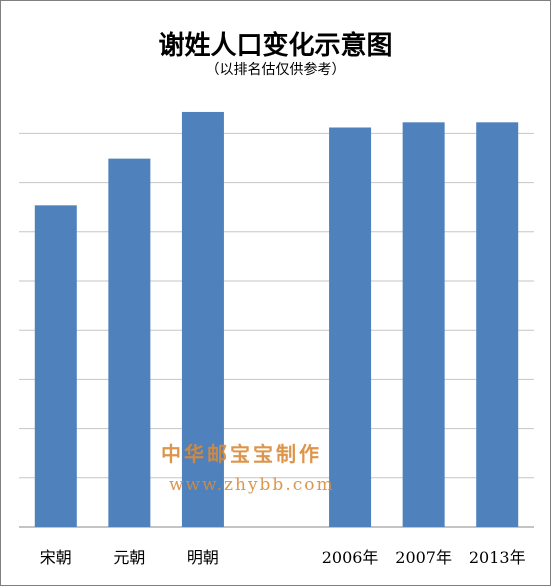  Describe the element at coordinates (350, 557) in the screenshot. I see `x-tick-label: 2006年` at that location.